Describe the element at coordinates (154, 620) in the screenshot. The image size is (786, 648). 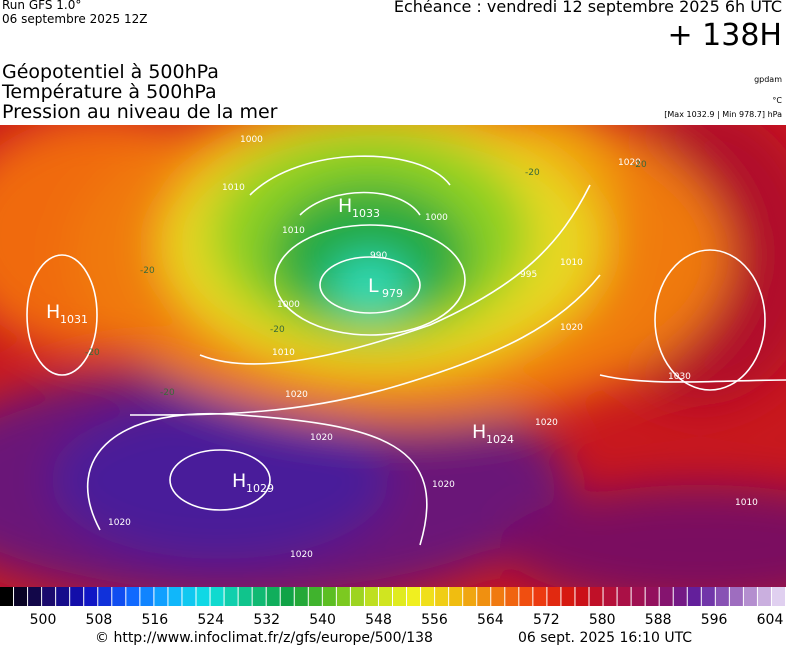
I see `colorbar-tick-label: 516` at that location.